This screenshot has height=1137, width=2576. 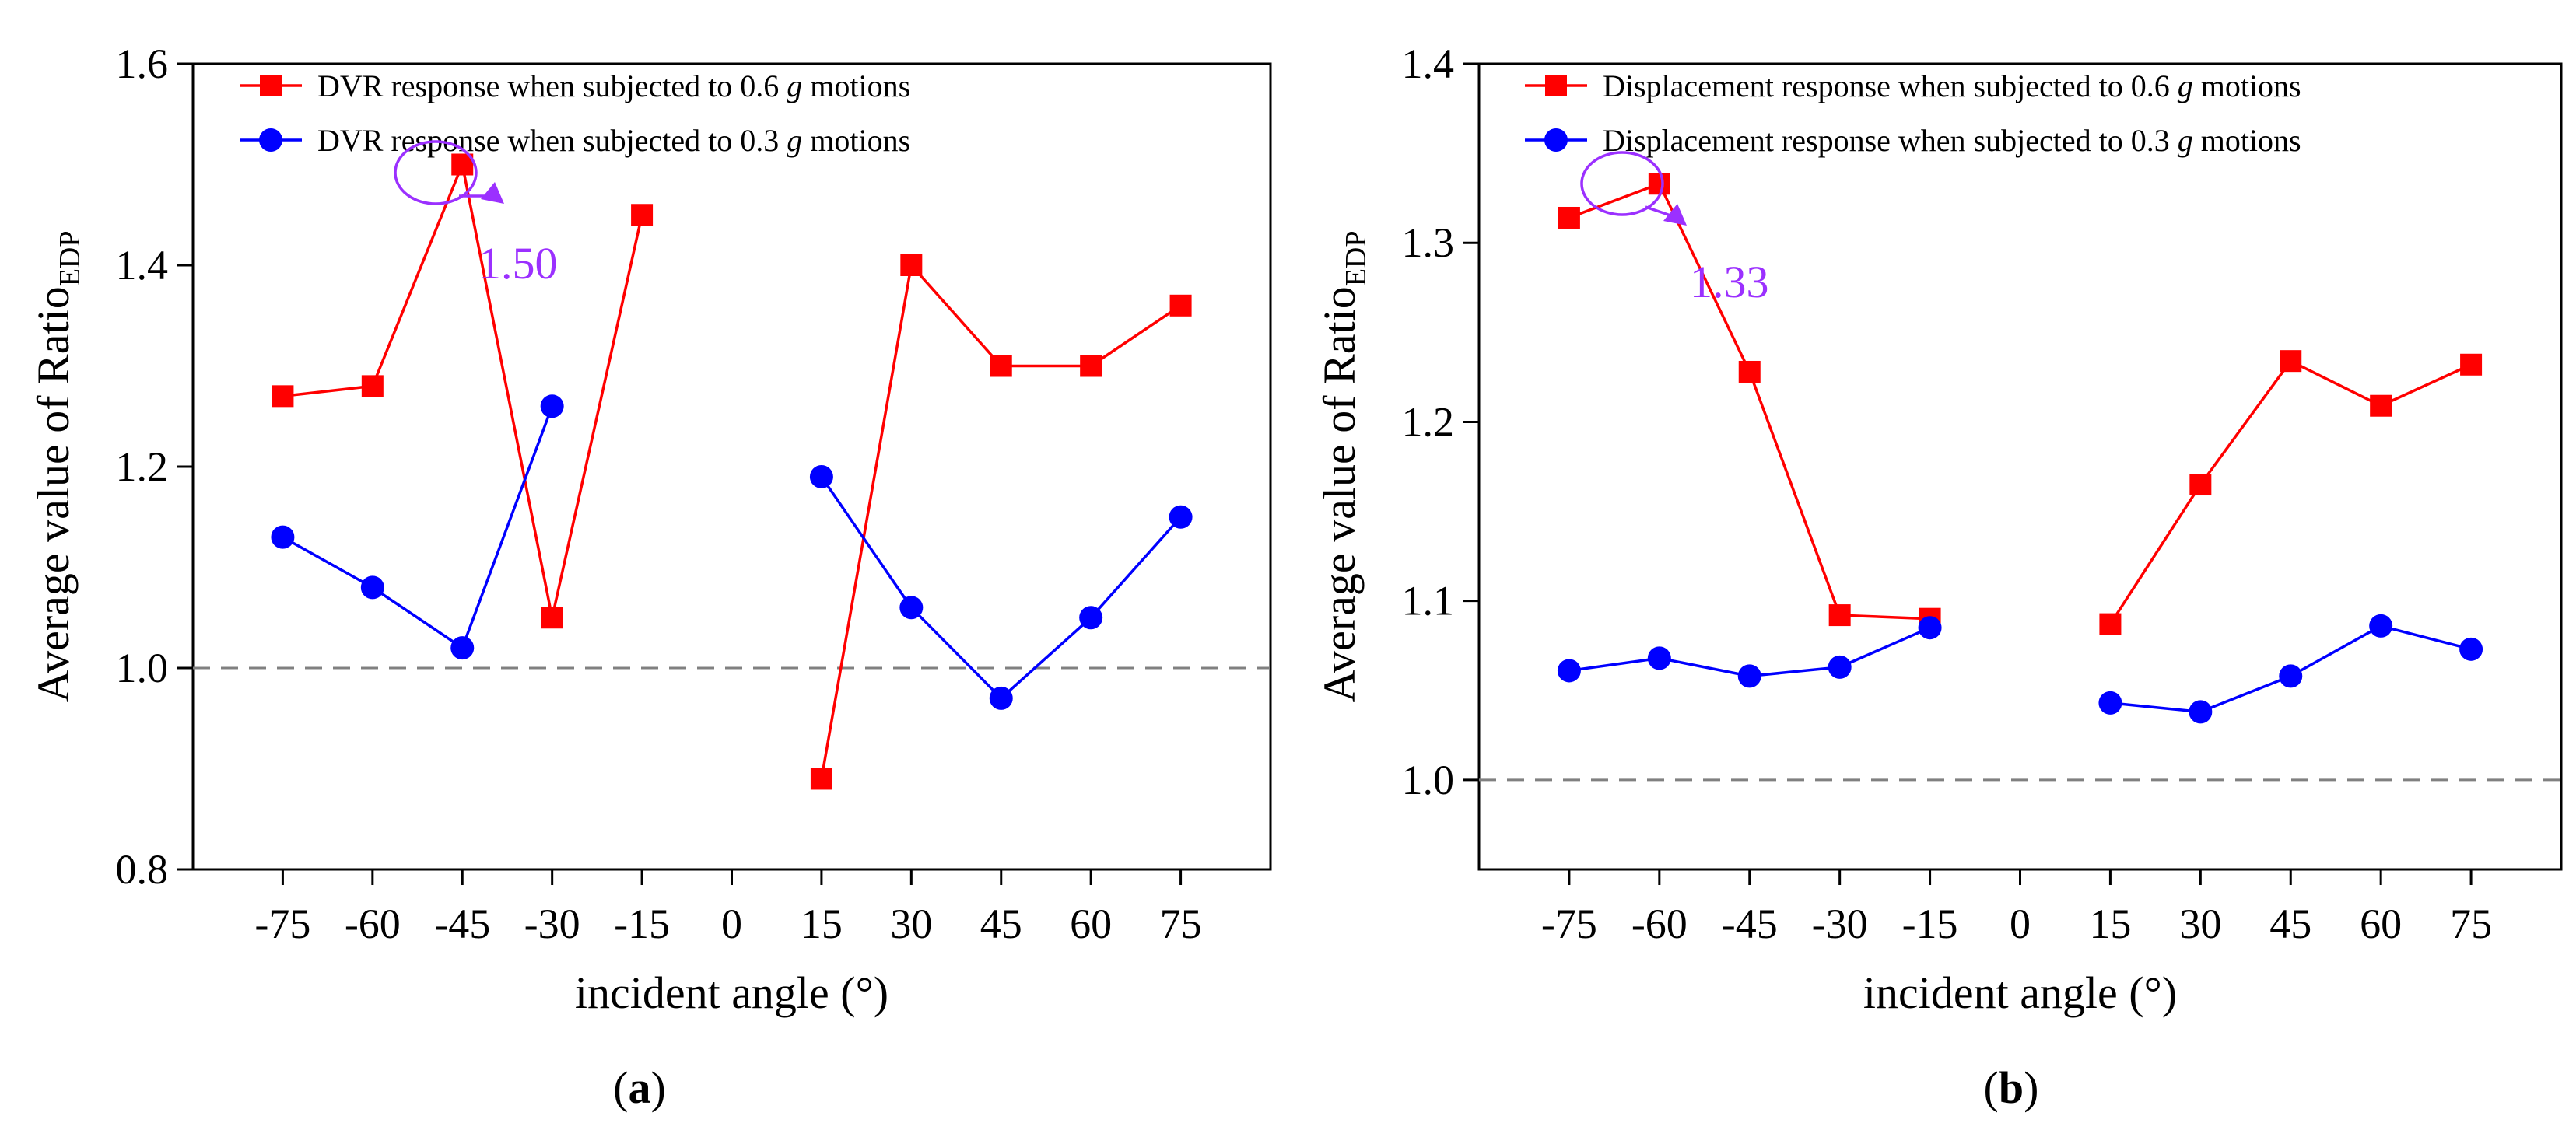 I want to click on y-axis-label-subscript: EDP, so click(x=70, y=259).